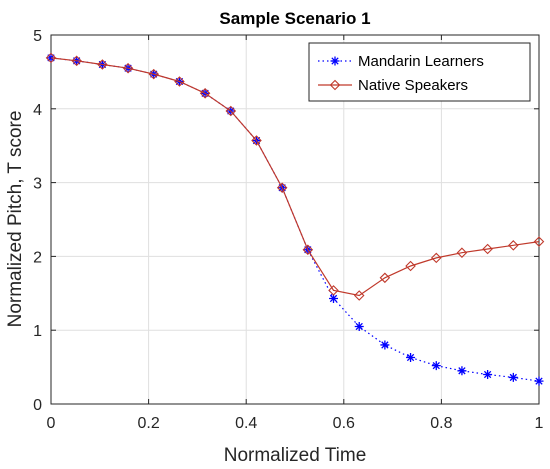 The image size is (550, 469). Describe the element at coordinates (421, 61) in the screenshot. I see `legend-label-mandarin-learners: Mandarin Learners` at that location.